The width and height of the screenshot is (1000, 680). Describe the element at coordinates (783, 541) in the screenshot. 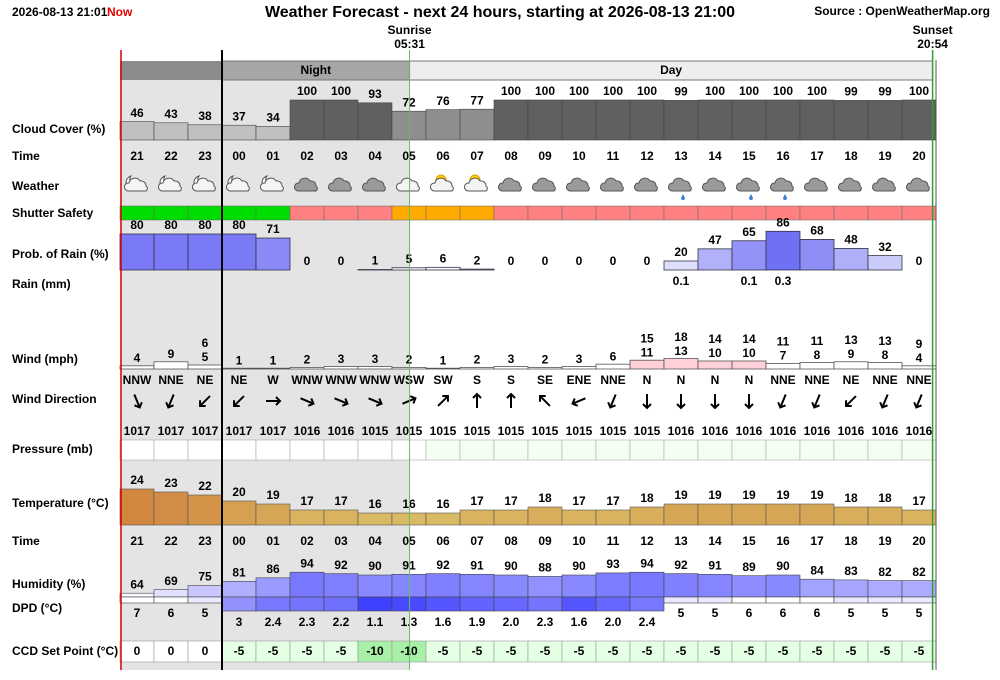

I see `time-label: 16` at that location.